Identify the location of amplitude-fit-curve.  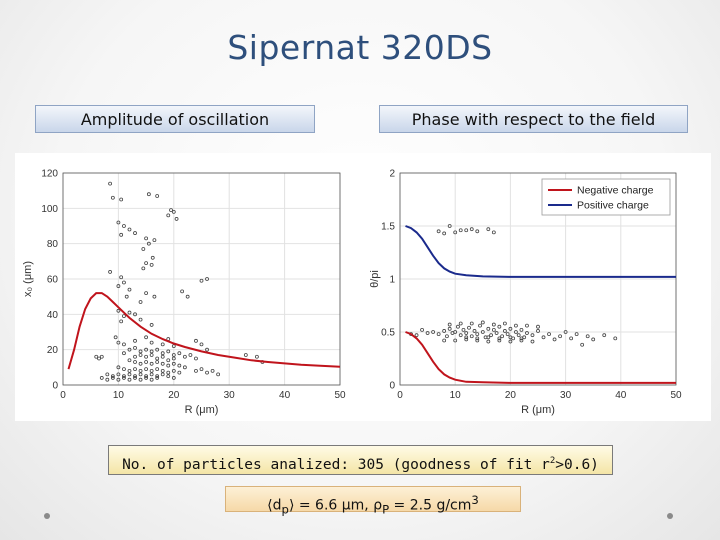
(204, 331).